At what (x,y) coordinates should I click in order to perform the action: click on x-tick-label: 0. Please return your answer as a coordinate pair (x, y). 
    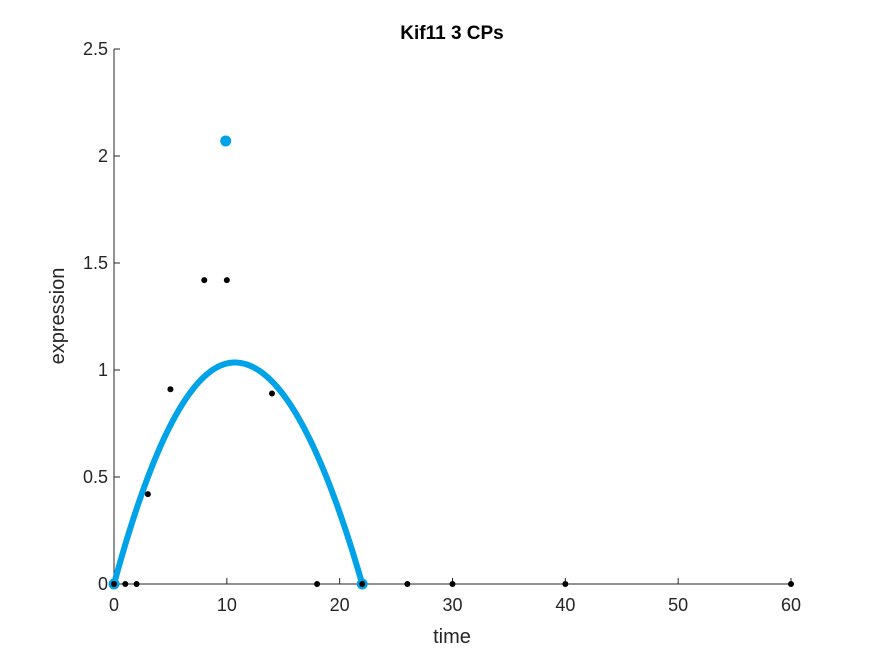
    Looking at the image, I should click on (114, 605).